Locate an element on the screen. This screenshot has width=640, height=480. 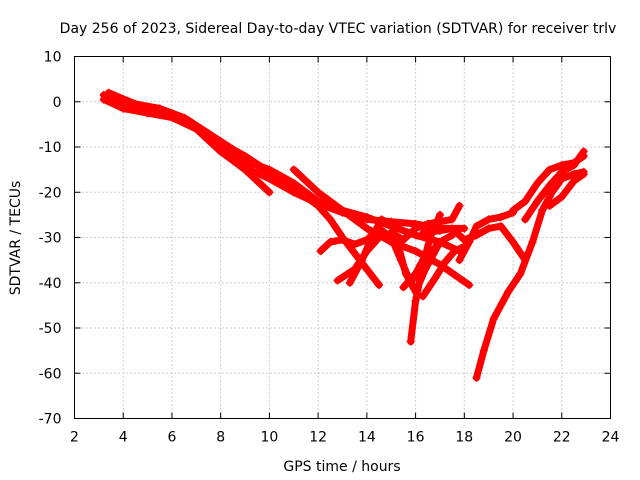
y-tick-label: 0 is located at coordinates (57, 103).